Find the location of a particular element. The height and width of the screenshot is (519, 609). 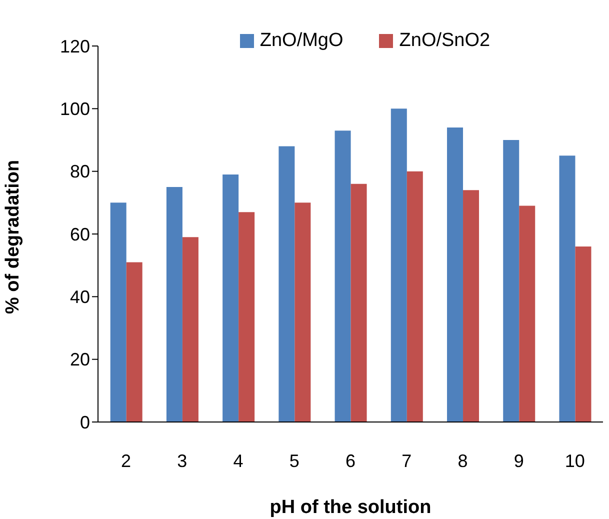

x-tick-label: 10 is located at coordinates (574, 460).